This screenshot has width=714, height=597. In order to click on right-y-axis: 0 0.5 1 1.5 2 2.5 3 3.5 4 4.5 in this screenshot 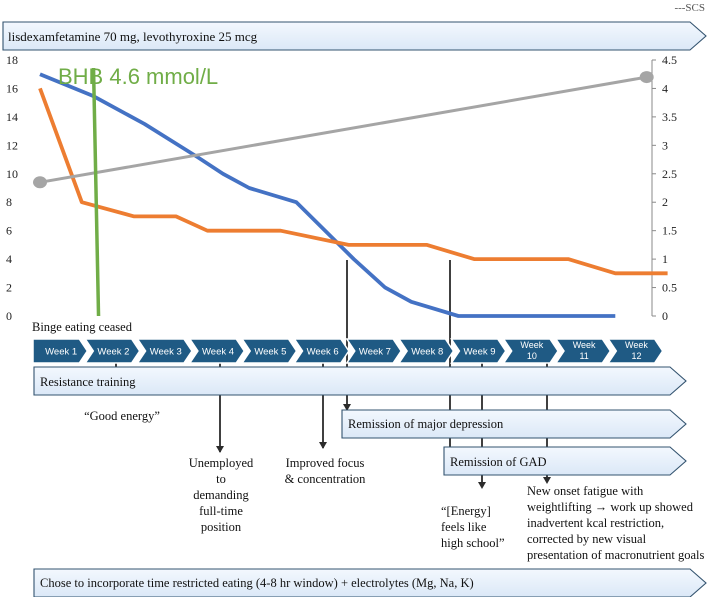, I will do `click(664, 188)`.